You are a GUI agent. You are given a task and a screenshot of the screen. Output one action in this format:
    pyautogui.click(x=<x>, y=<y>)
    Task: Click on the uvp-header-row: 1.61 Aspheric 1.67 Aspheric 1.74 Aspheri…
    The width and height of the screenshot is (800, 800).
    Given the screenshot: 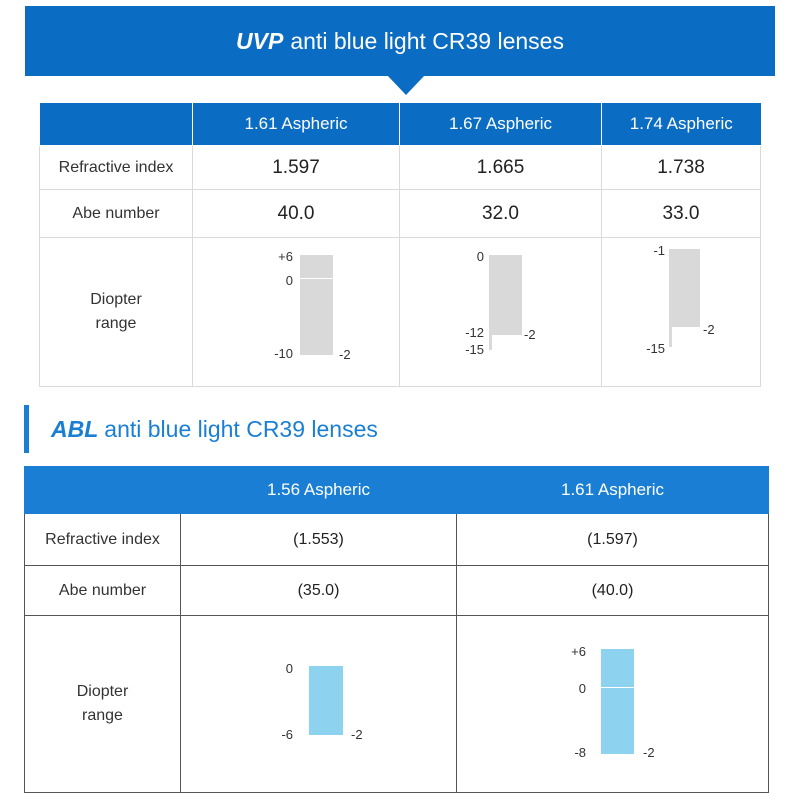 What is the action you would take?
    pyautogui.click(x=400, y=124)
    